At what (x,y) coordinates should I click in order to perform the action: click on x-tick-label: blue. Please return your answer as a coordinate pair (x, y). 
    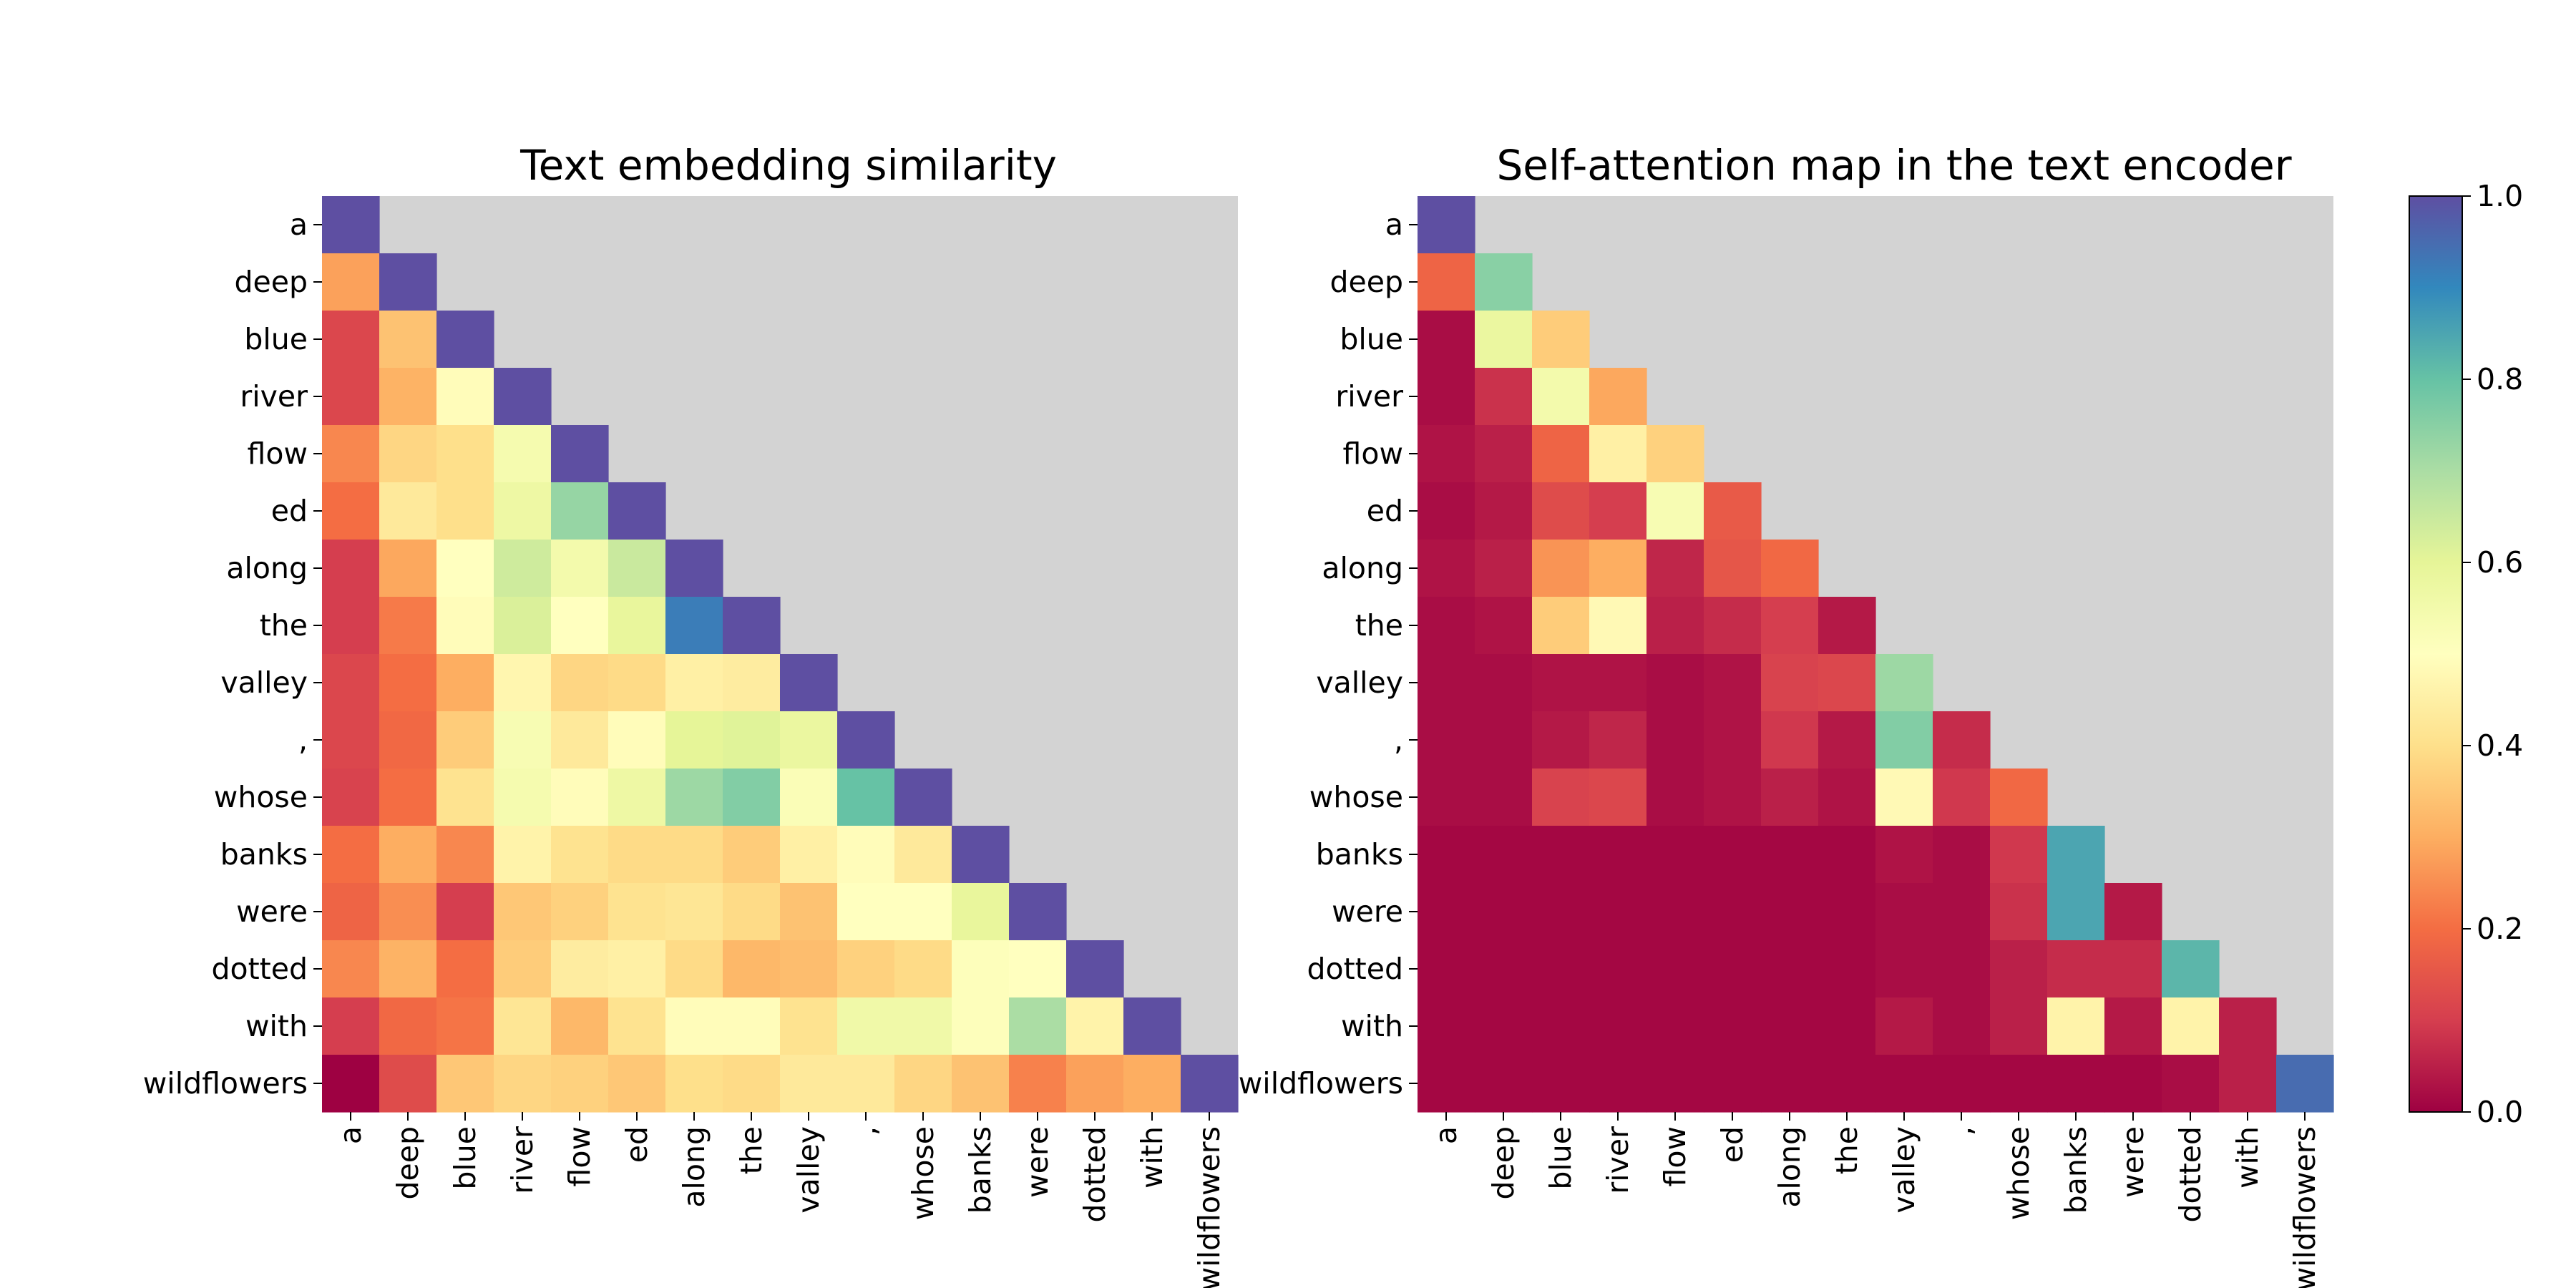
    Looking at the image, I should click on (465, 1158).